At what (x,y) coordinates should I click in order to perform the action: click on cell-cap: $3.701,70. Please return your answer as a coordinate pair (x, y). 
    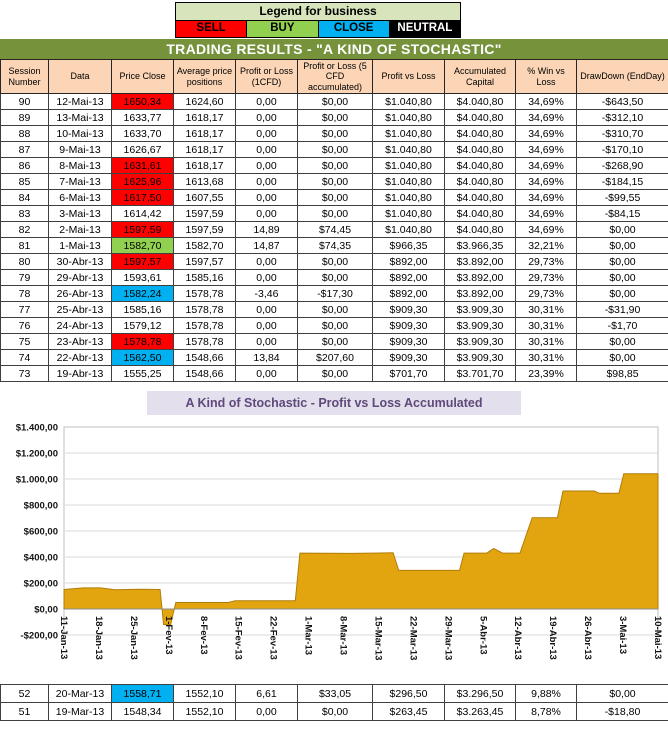
    Looking at the image, I should click on (480, 374).